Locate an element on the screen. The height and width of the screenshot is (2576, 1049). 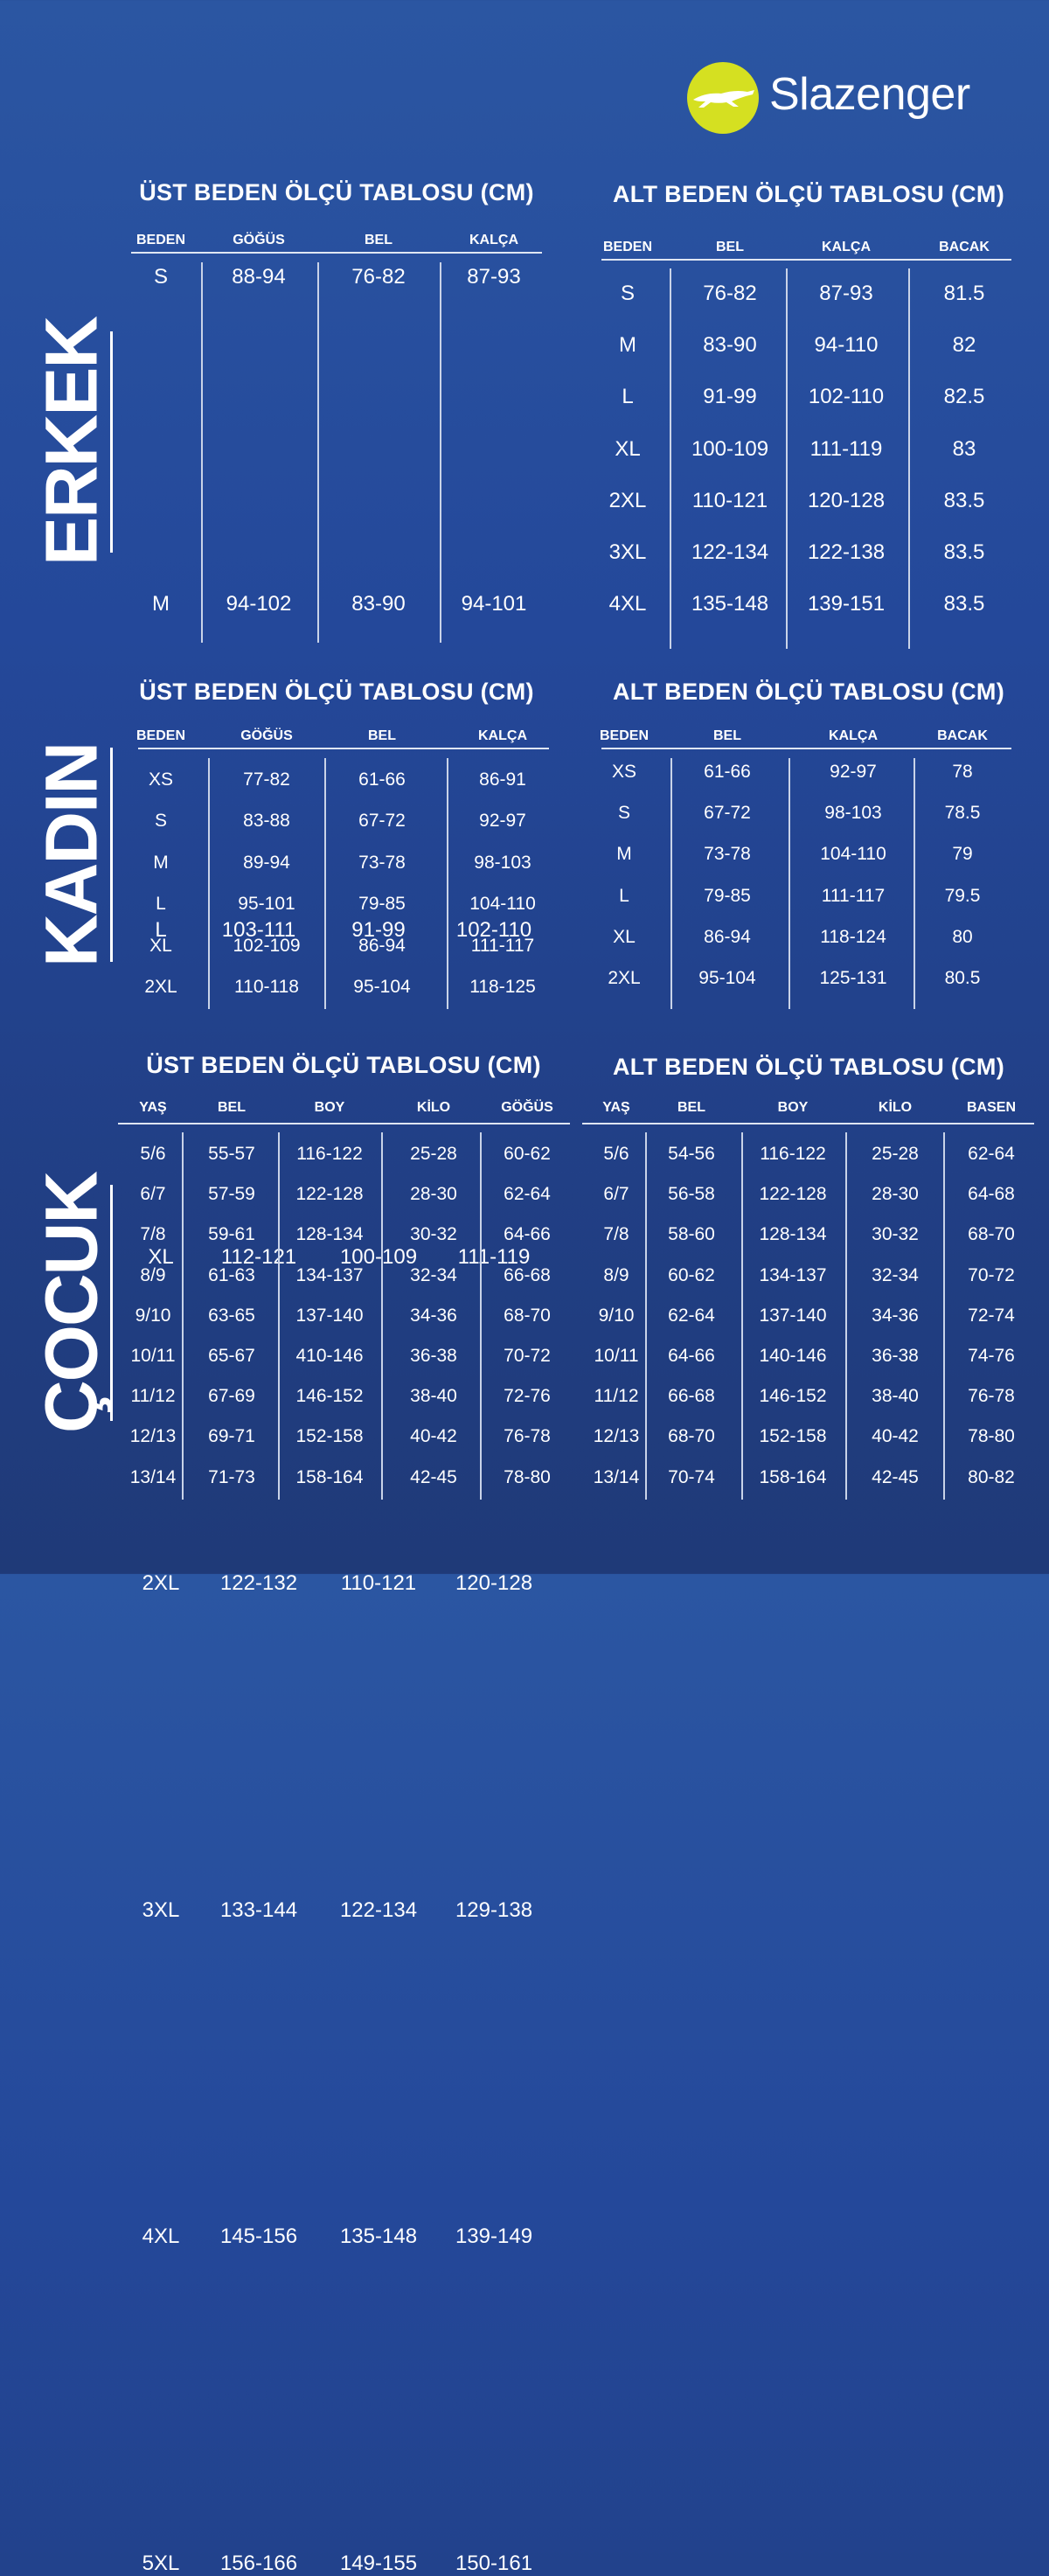
table-cell: 82 is located at coordinates (964, 345).